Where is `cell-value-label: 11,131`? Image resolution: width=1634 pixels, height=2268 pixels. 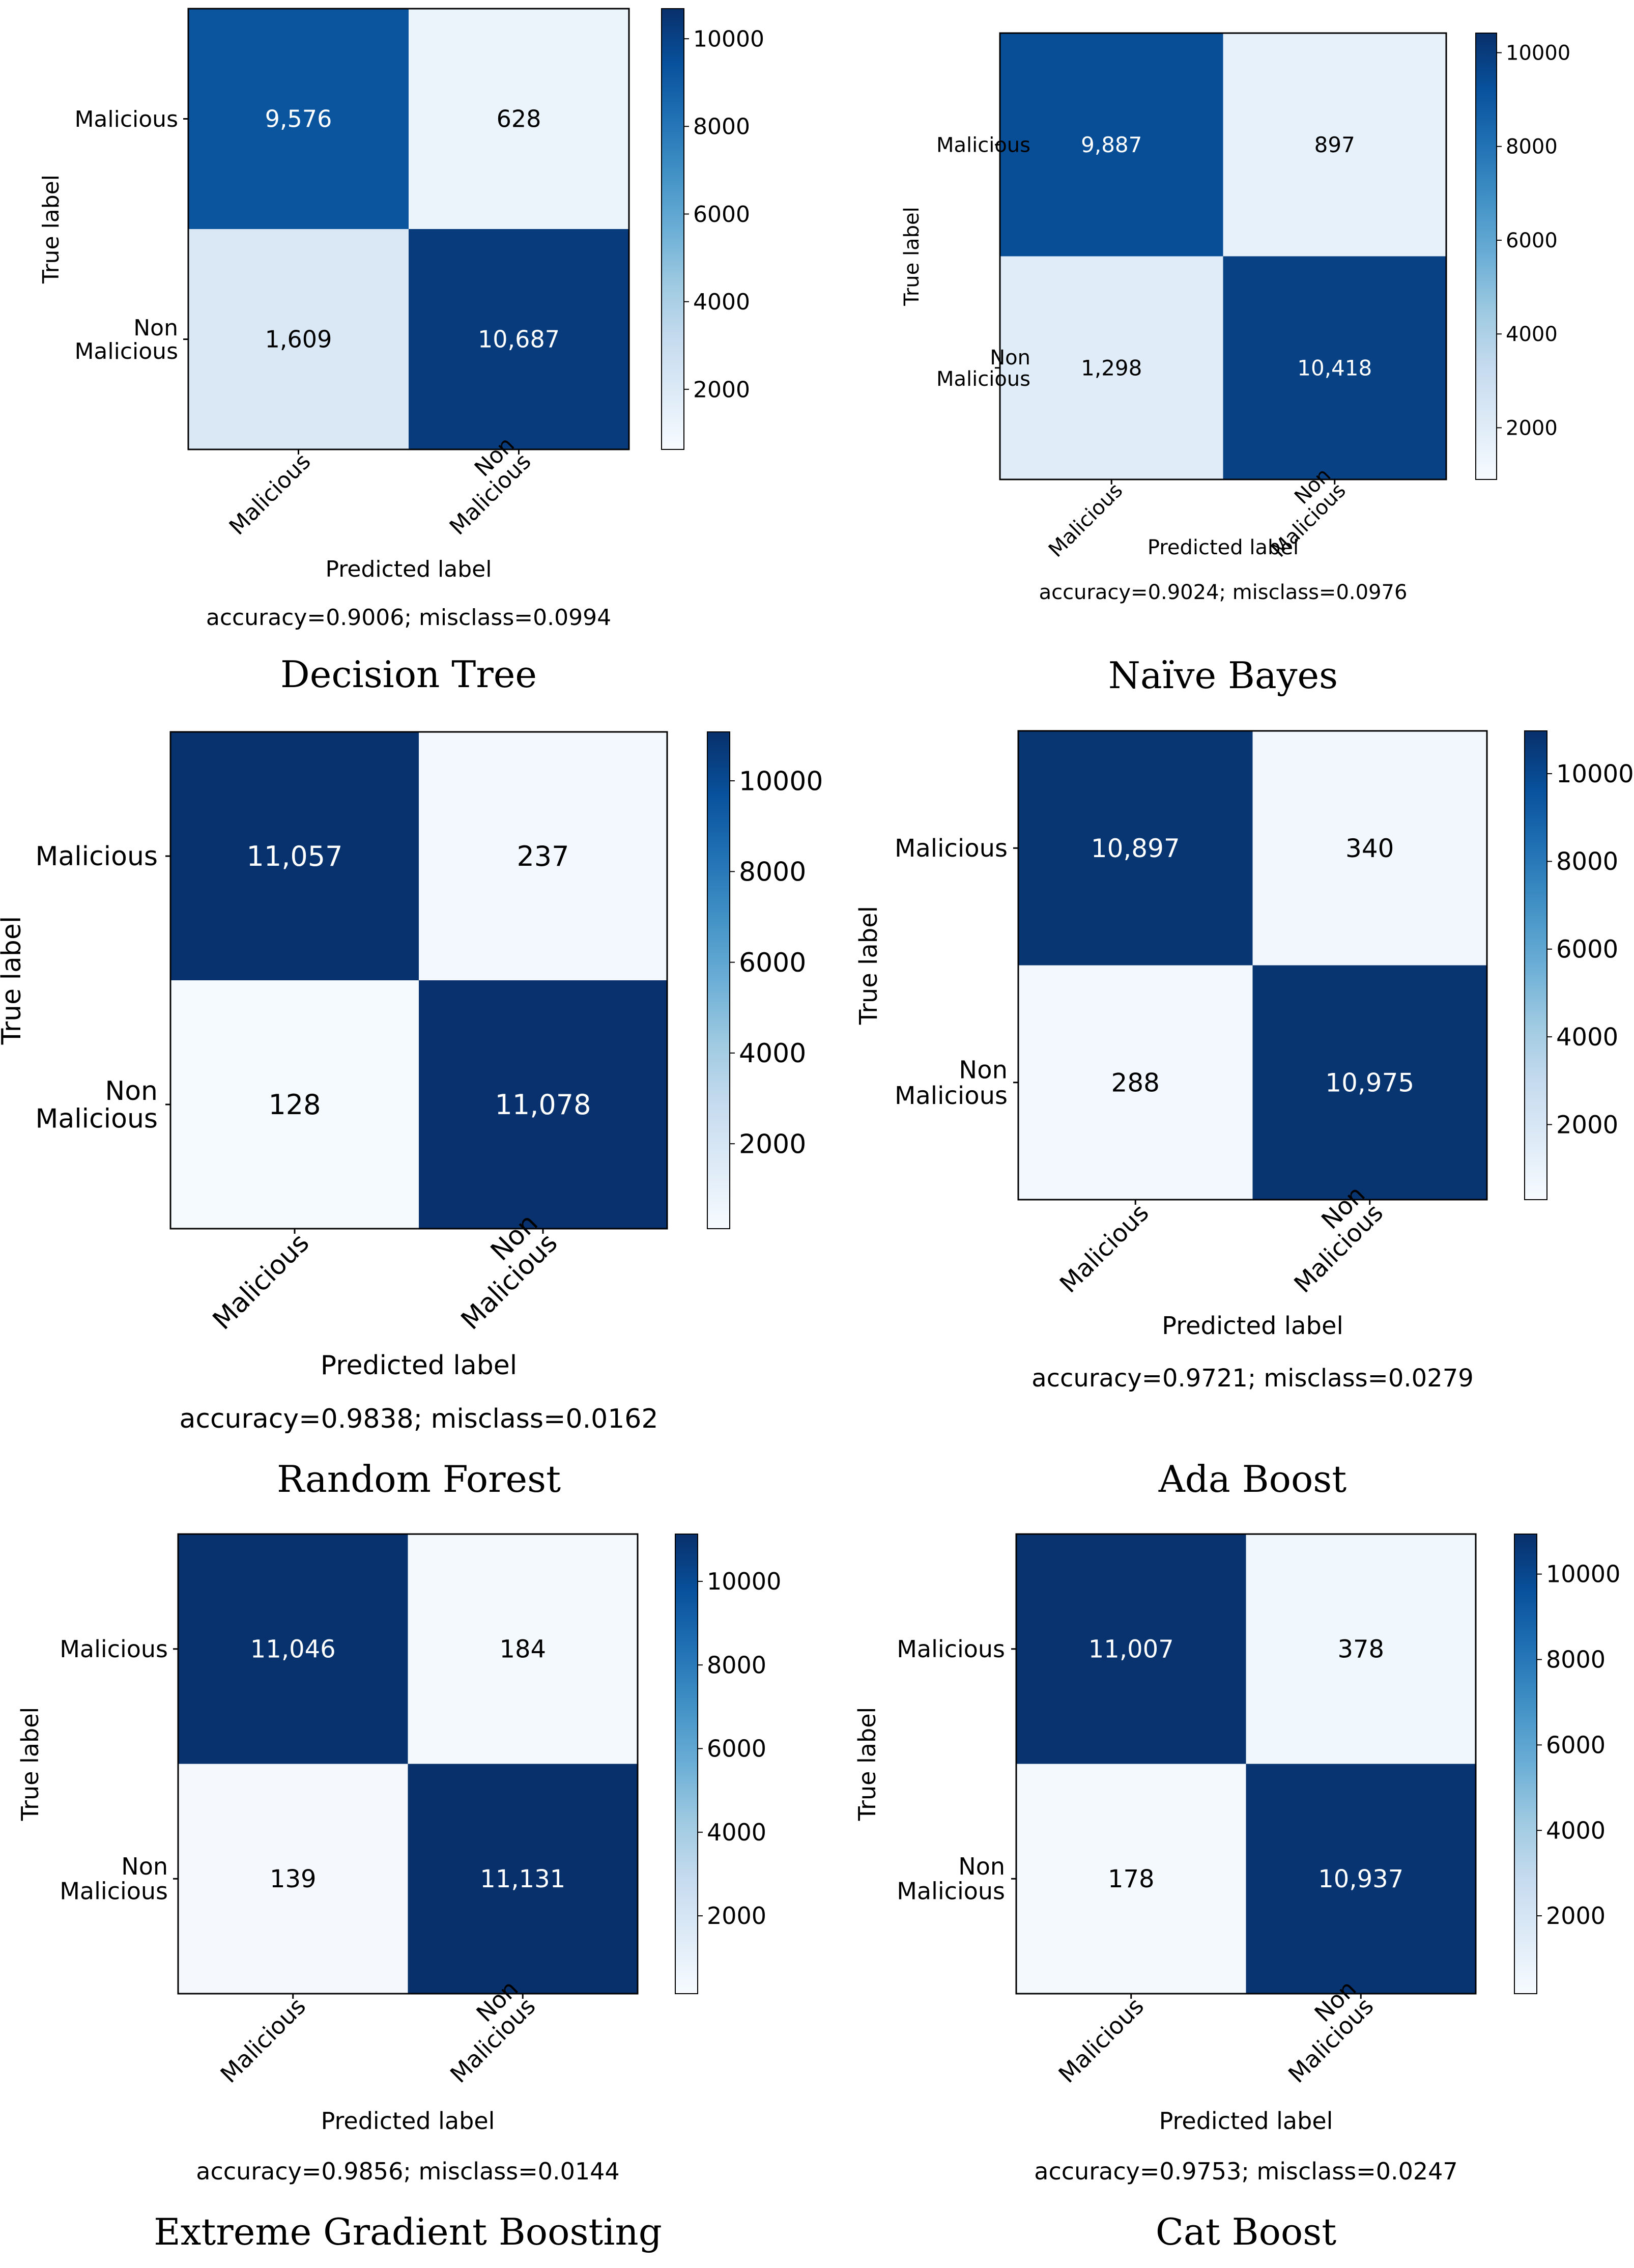
cell-value-label: 11,131 is located at coordinates (522, 1879).